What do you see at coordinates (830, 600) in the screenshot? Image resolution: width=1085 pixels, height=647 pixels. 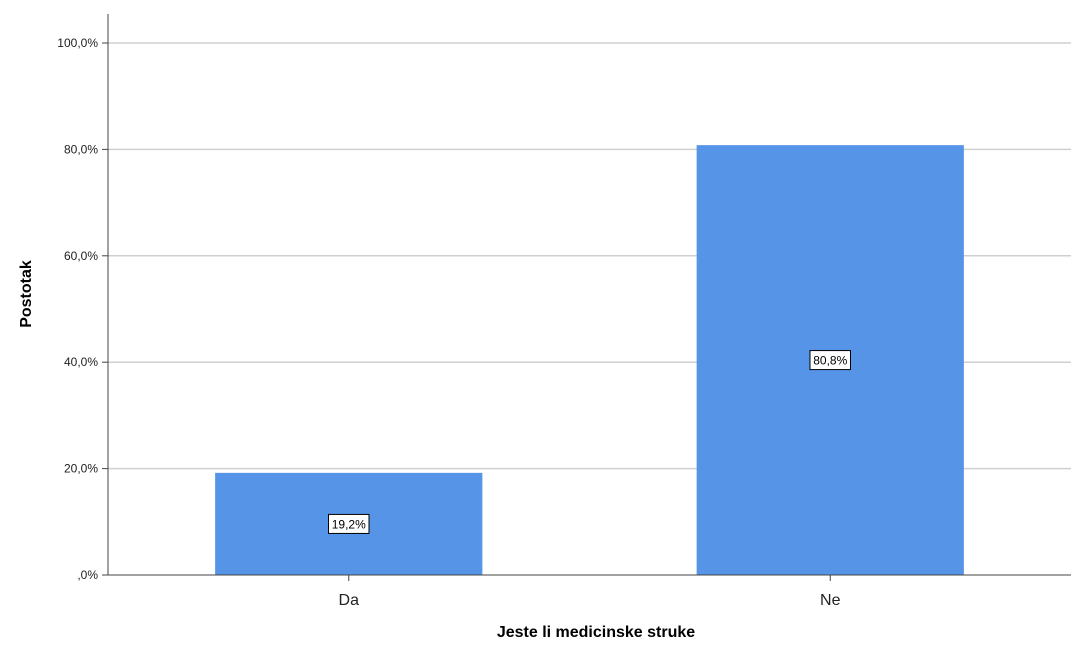 I see `x-tick-label: Ne` at bounding box center [830, 600].